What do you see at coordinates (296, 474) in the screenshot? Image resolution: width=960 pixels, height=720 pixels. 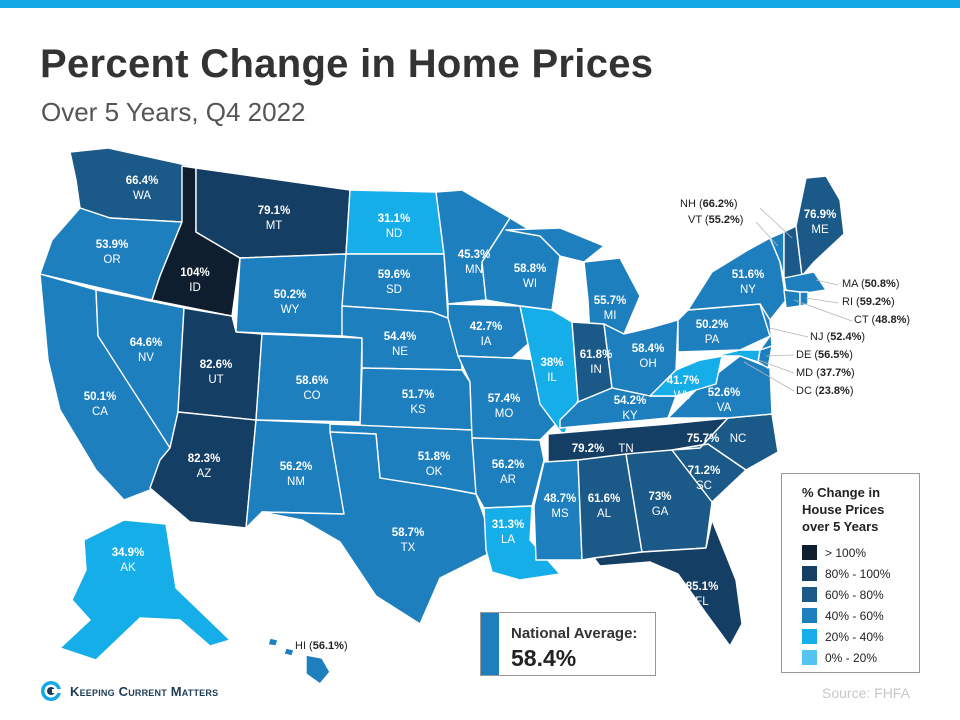 I see `label-NM: 56.2% NM` at bounding box center [296, 474].